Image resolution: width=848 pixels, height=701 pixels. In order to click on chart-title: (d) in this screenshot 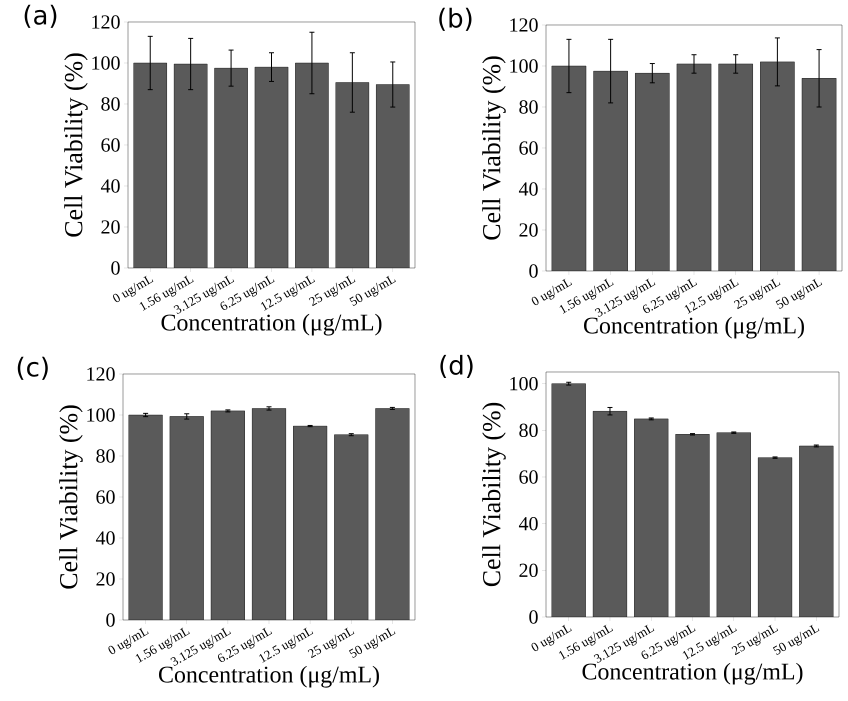, I will do `click(456, 366)`.